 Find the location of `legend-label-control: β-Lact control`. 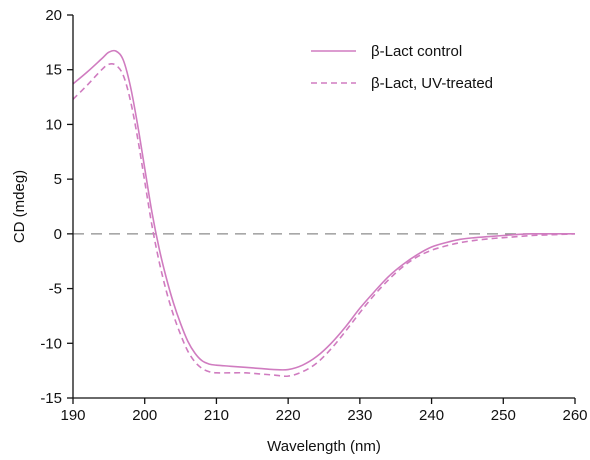

legend-label-control: β-Lact control is located at coordinates (416, 51).